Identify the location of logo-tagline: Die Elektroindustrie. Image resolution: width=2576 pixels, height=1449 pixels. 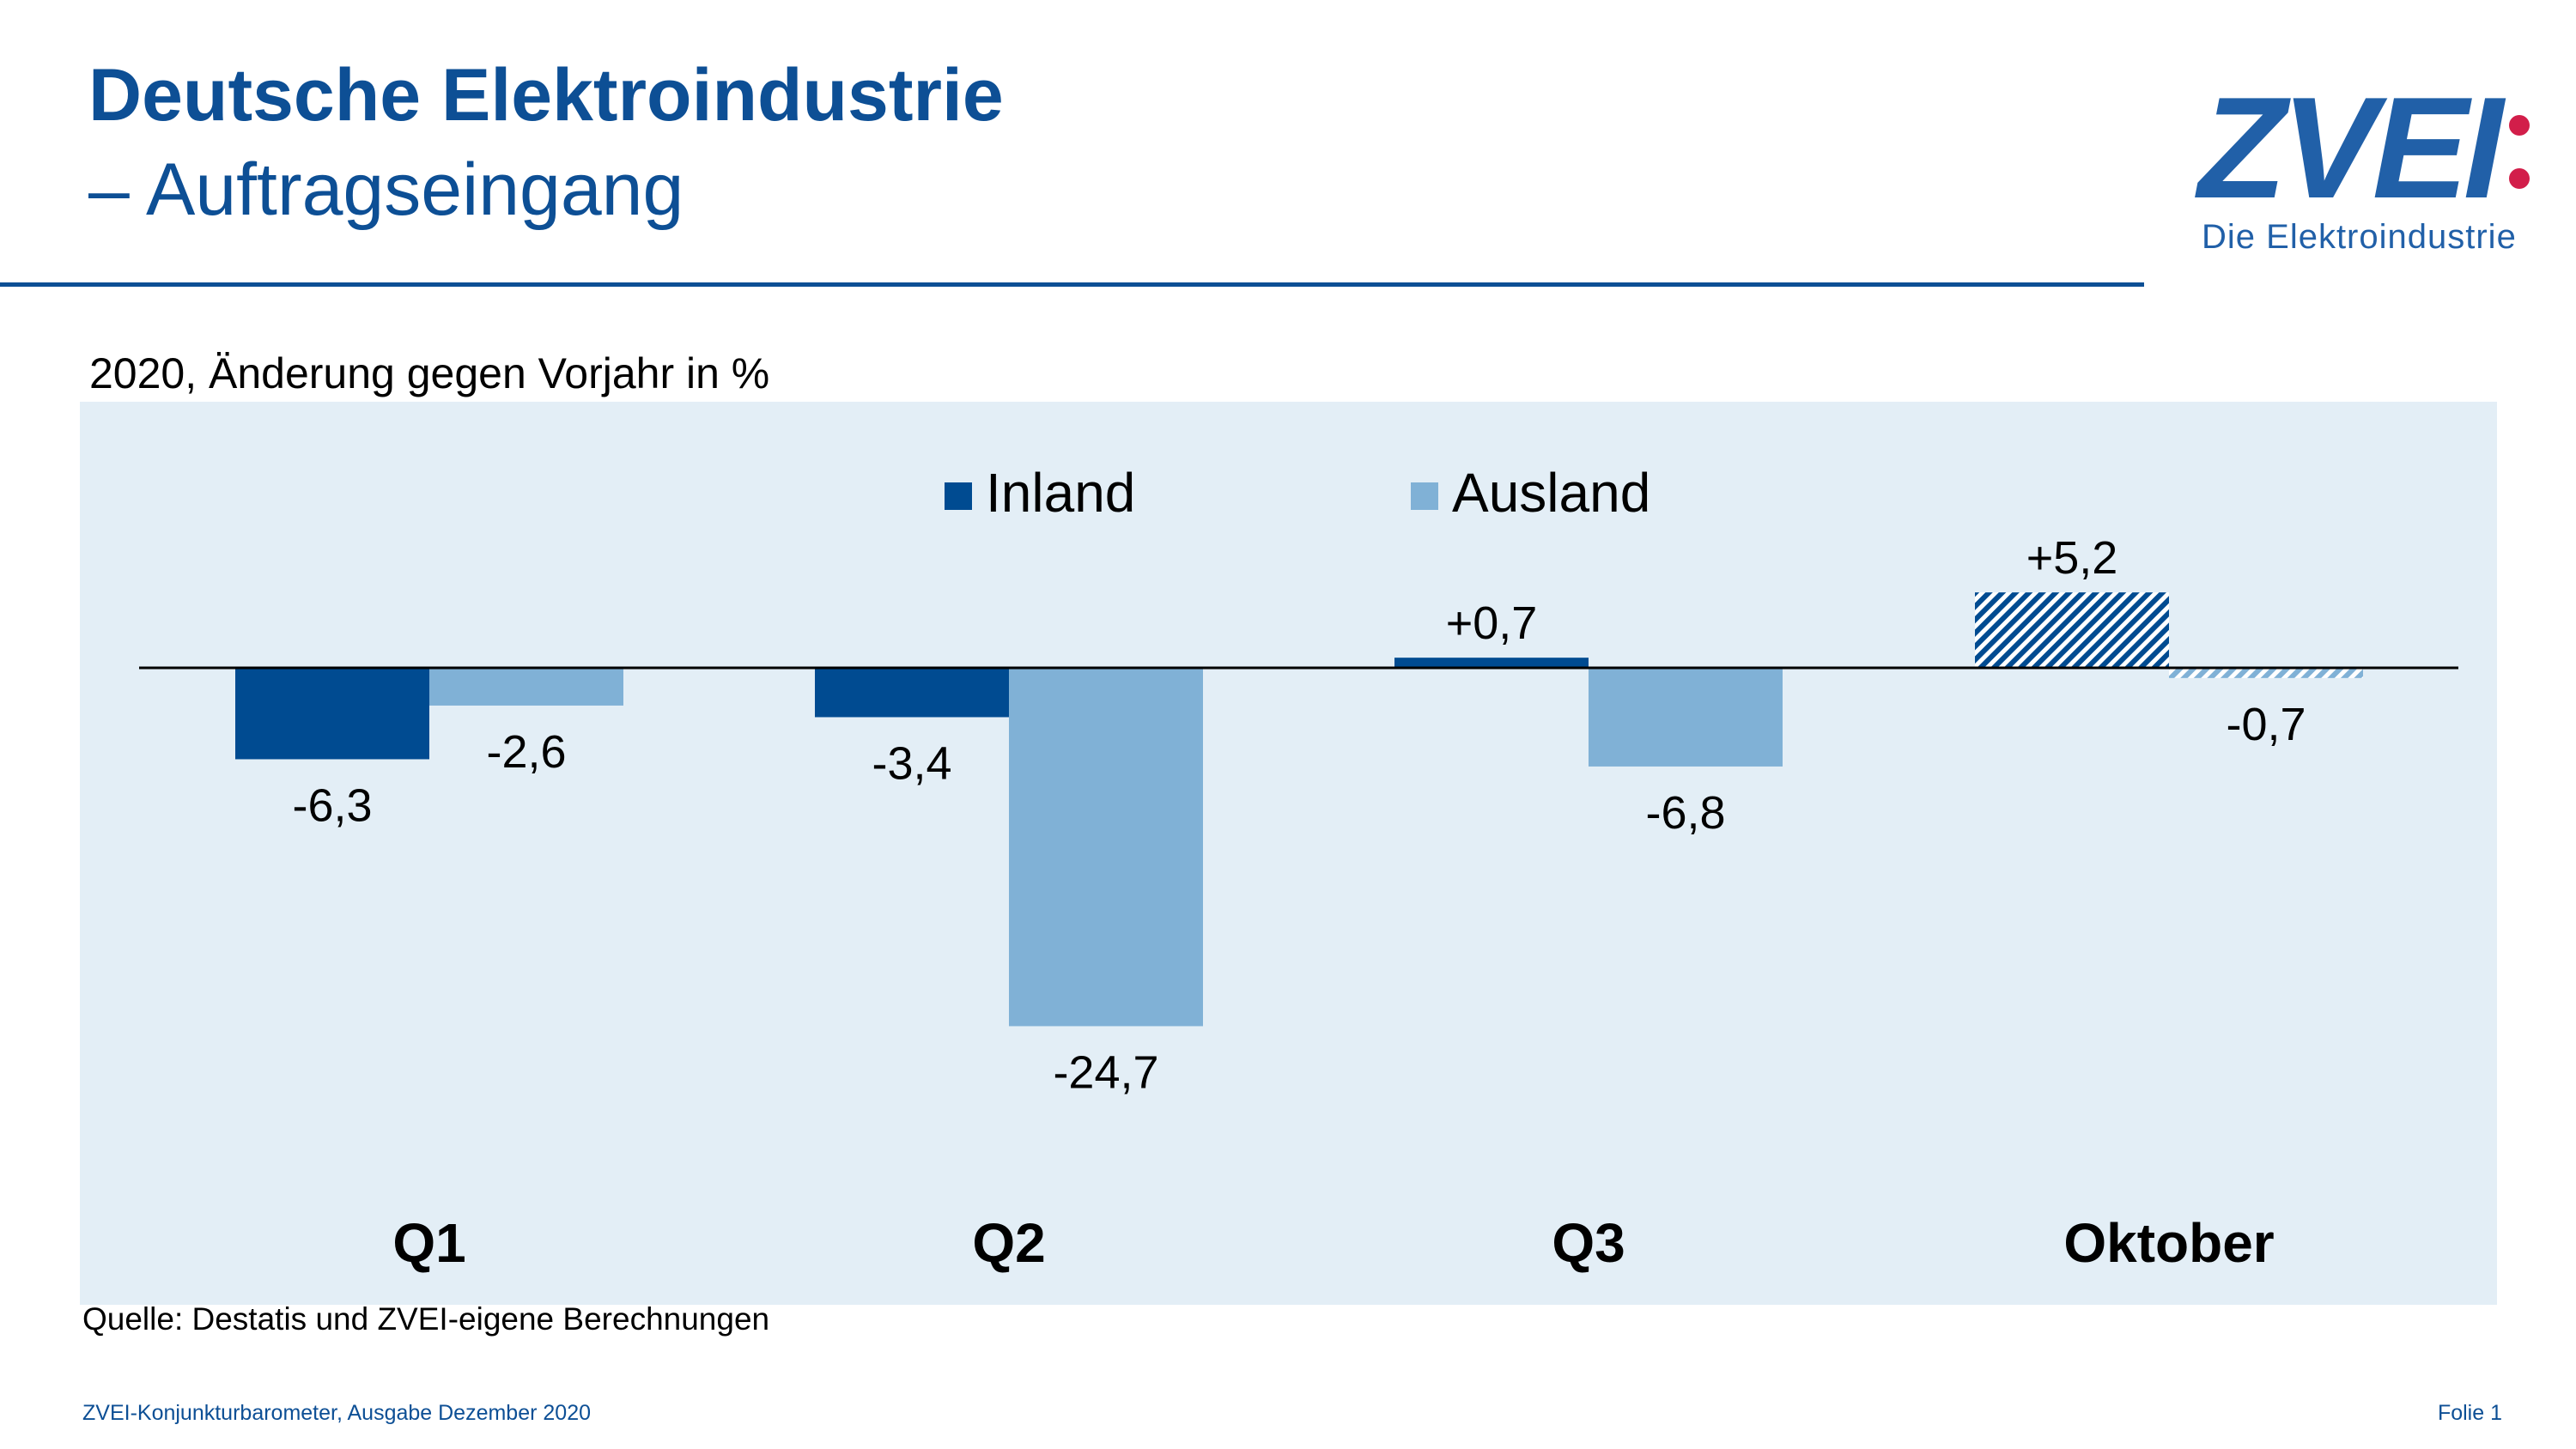
(2360, 237).